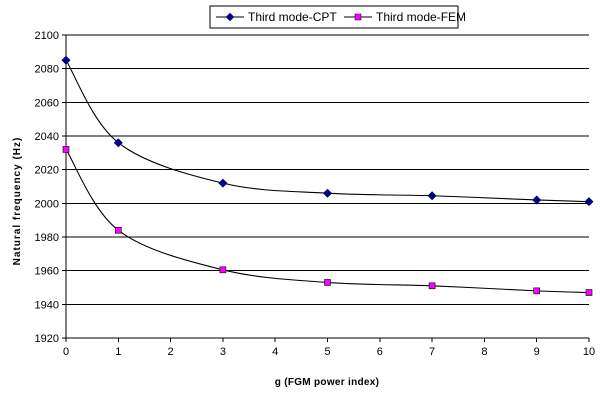  I want to click on legend-box, so click(334, 17).